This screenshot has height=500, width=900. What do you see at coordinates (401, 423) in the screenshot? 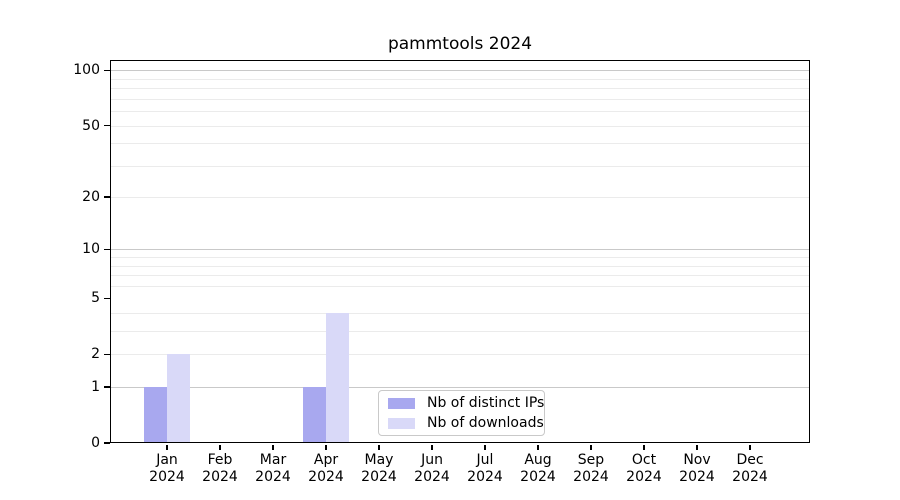
I see `legend-swatch-downloads` at bounding box center [401, 423].